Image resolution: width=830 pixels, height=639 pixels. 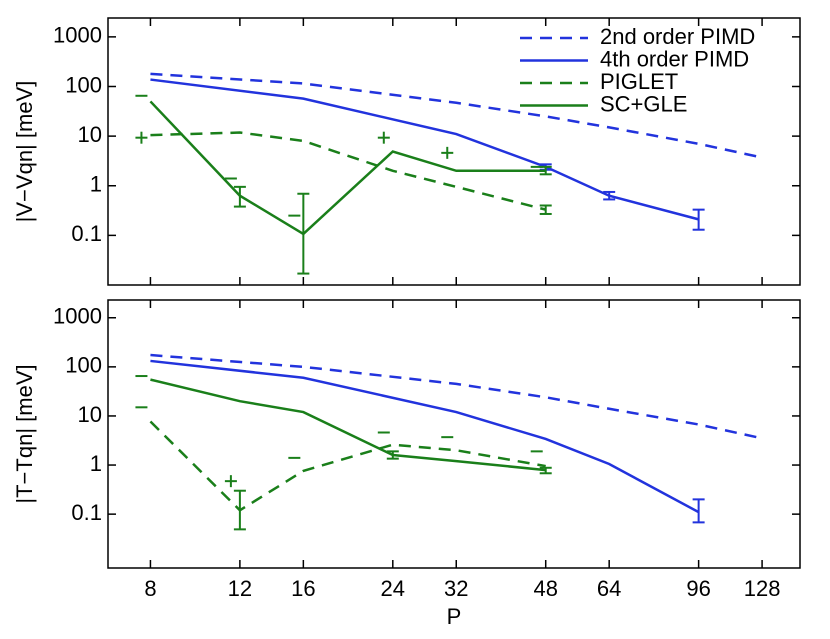 I want to click on x-tick-label: 16, so click(x=303, y=588).